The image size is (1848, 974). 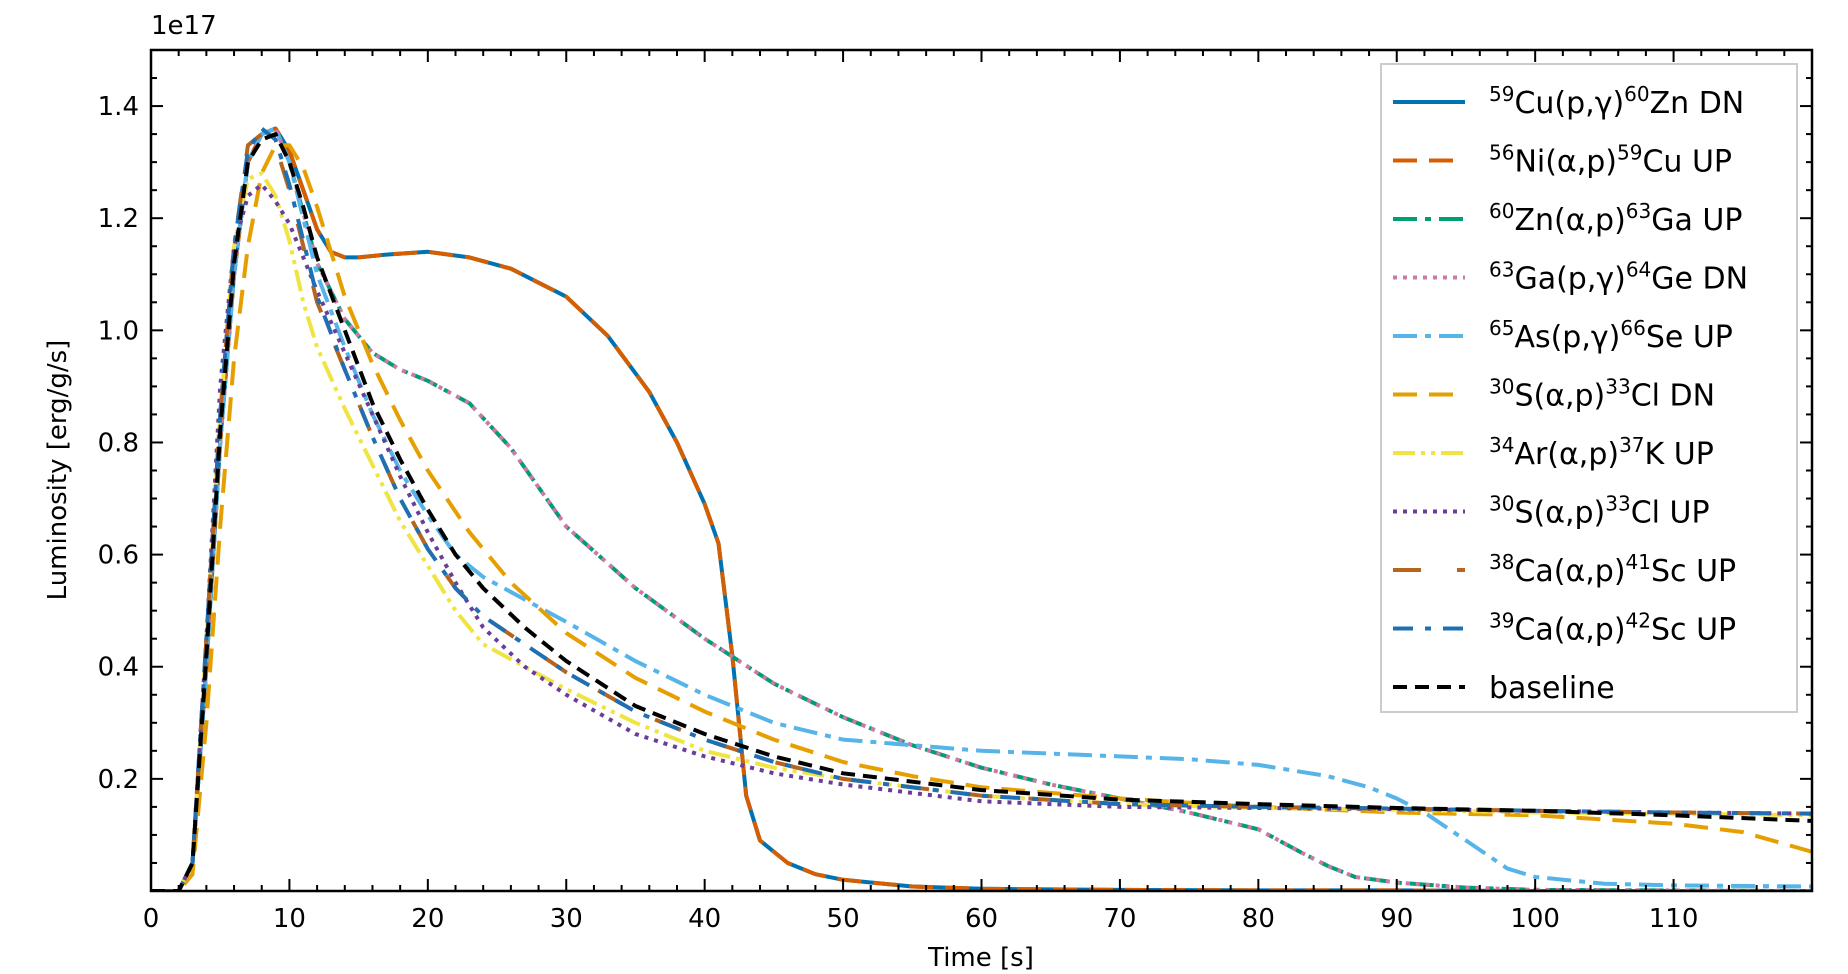 What do you see at coordinates (1612, 569) in the screenshot?
I see `legend-label-8: 38Ca(α,p)41Sc UP` at bounding box center [1612, 569].